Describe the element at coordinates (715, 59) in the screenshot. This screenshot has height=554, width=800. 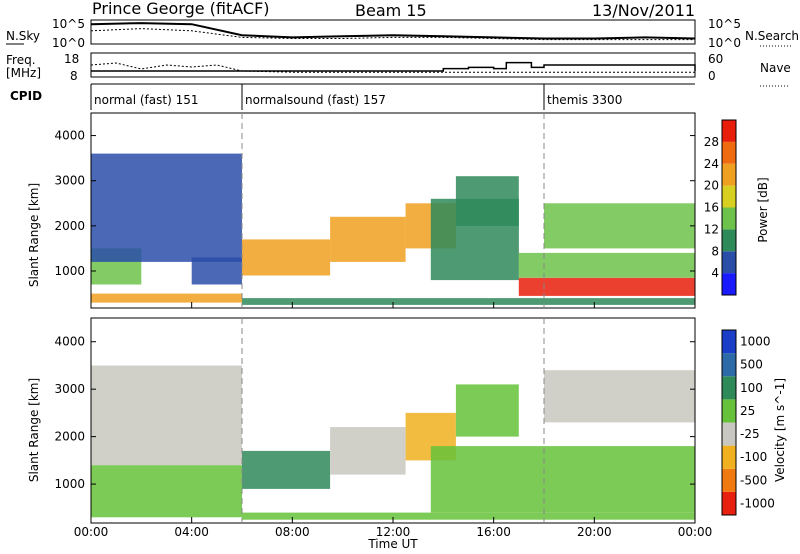
I see `nave-tick-top: 60` at that location.